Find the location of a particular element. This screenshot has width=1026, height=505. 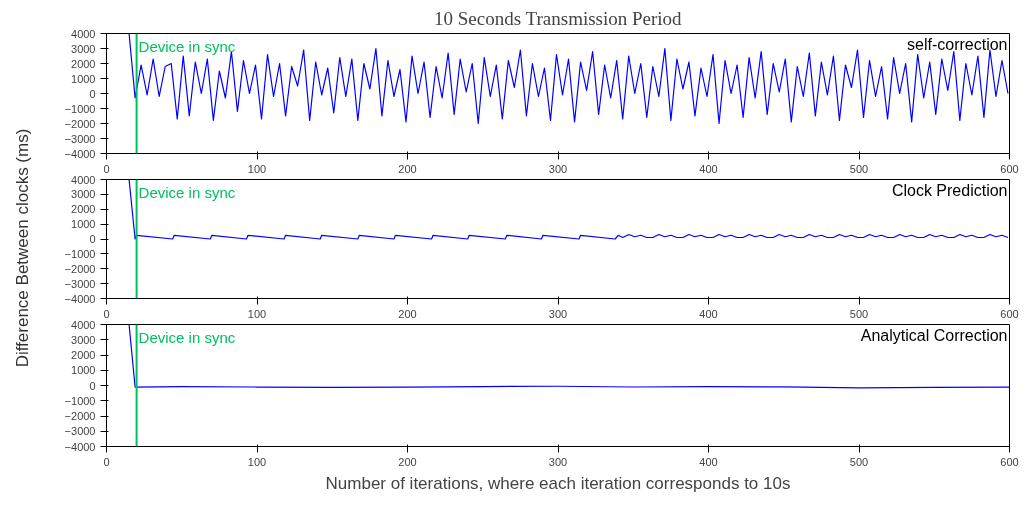

y-axis-title: Difference Between clocks (ms) is located at coordinates (22, 248).